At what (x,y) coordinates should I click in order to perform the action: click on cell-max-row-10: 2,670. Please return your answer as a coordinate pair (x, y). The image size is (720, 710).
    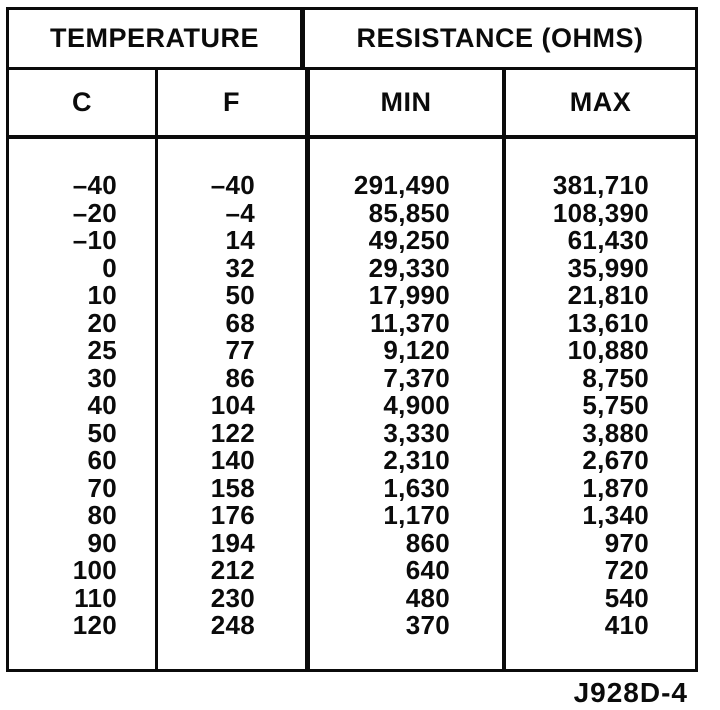
    Looking at the image, I should click on (615, 460).